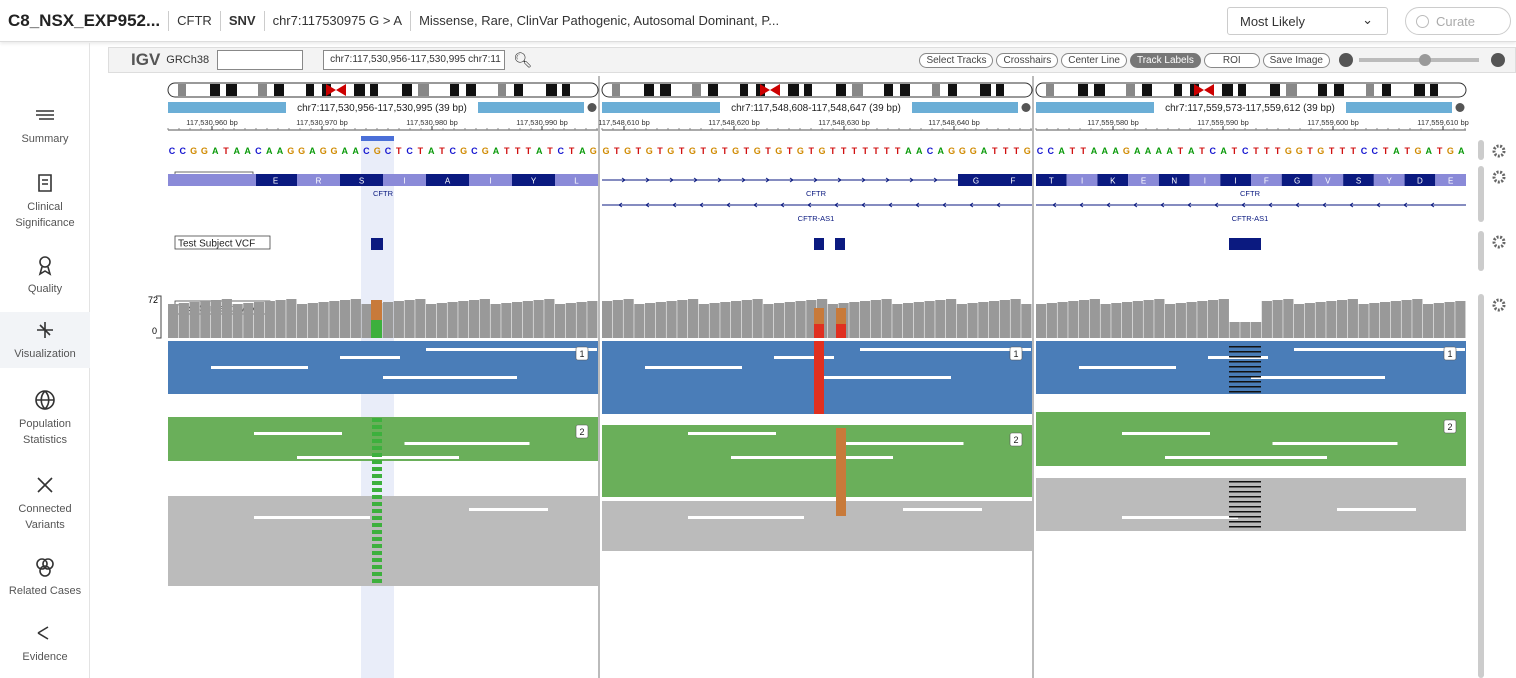 This screenshot has height=678, width=1516. What do you see at coordinates (45, 418) in the screenshot?
I see `sidebar-item: Population Statistics` at bounding box center [45, 418].